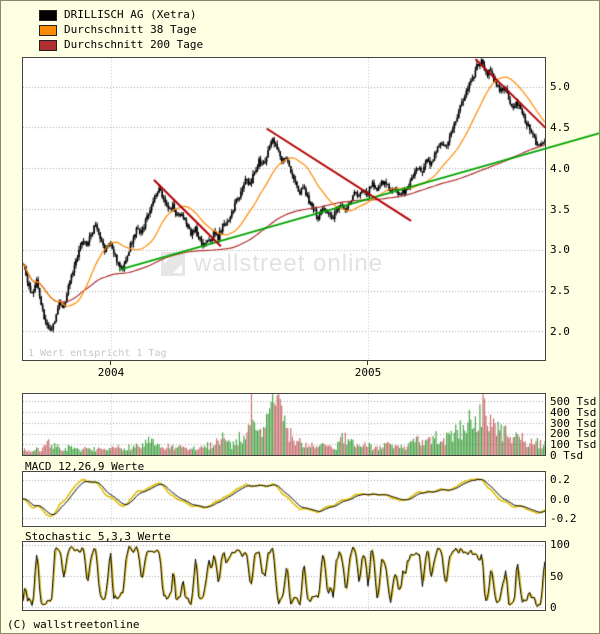 The height and width of the screenshot is (634, 600). What do you see at coordinates (567, 455) in the screenshot?
I see `volume-tick-label: 0 Tsd` at bounding box center [567, 455].